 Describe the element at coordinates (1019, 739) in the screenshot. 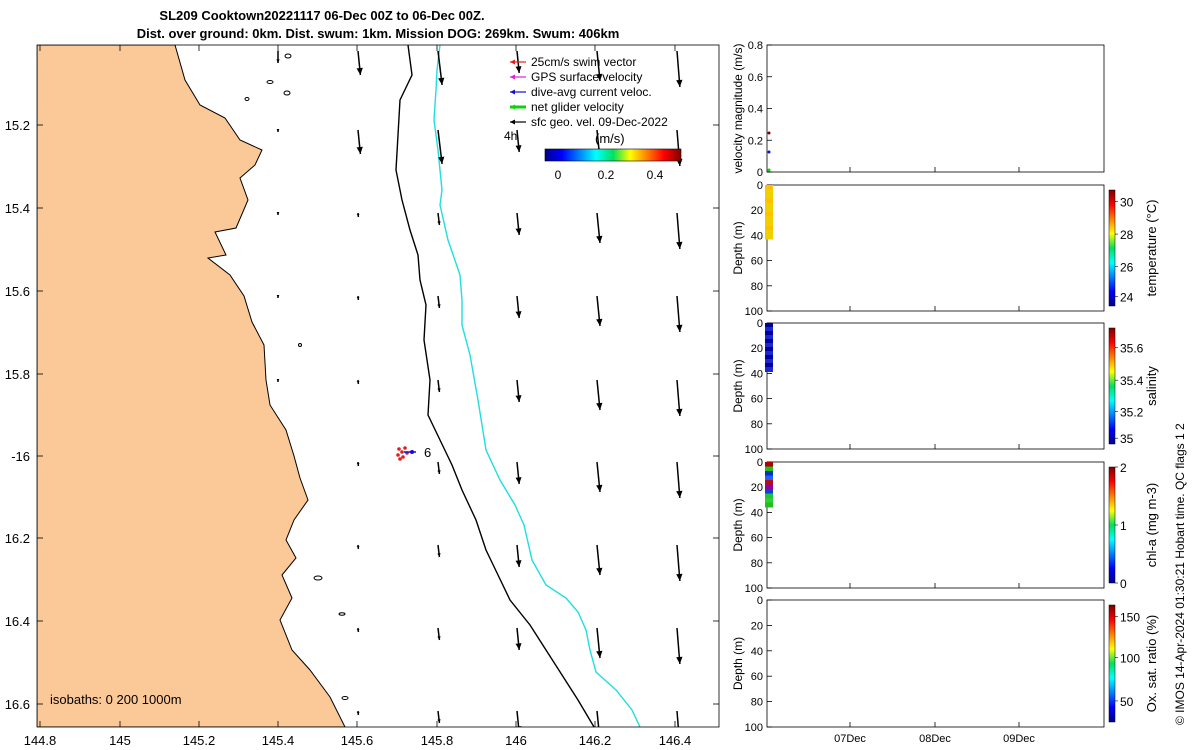

I see `time-tick-label: 09Dec` at that location.